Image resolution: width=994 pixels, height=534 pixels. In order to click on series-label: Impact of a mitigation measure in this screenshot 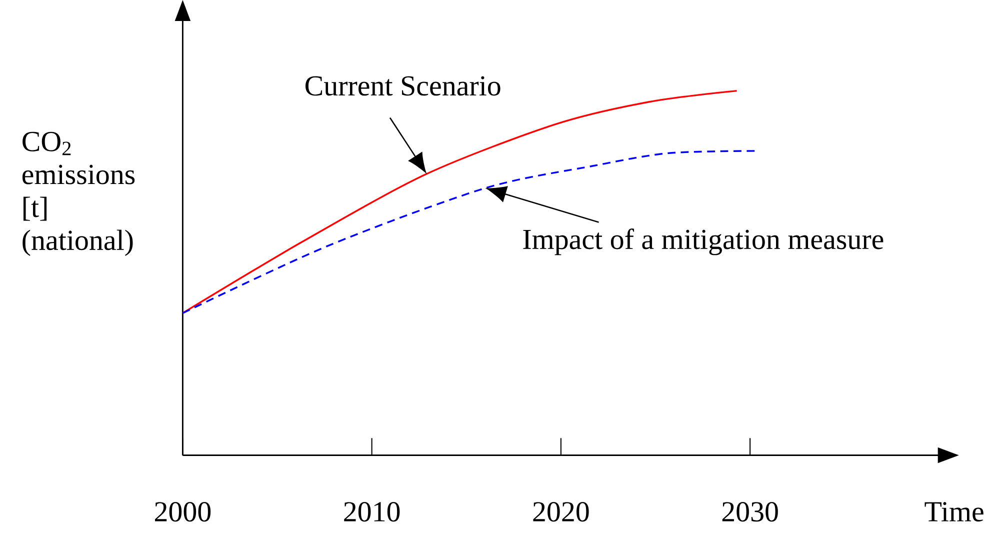, I will do `click(703, 242)`.